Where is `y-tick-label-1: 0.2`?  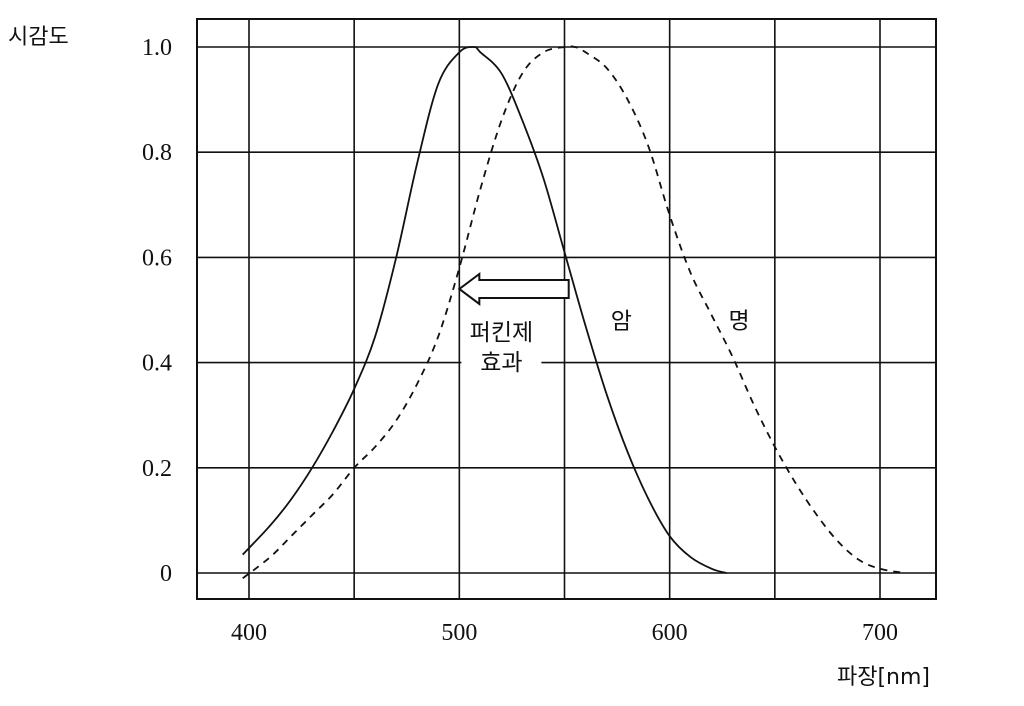 y-tick-label-1: 0.2 is located at coordinates (157, 469).